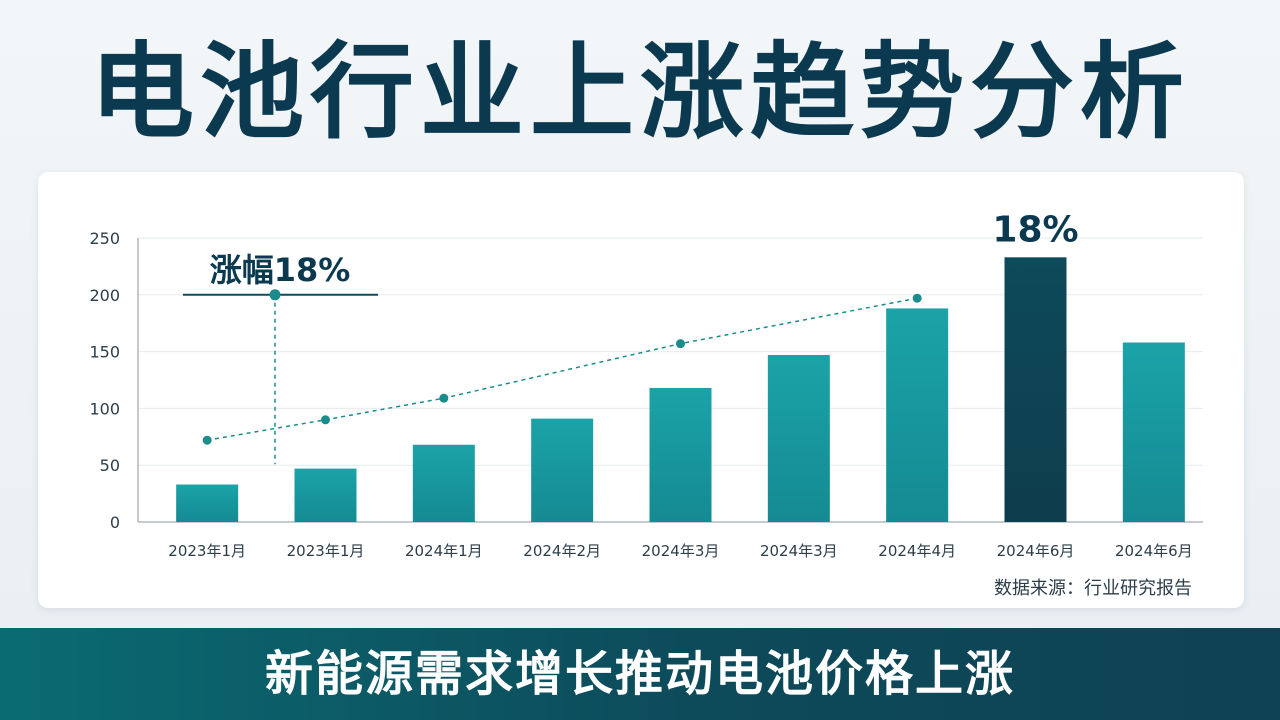 The height and width of the screenshot is (720, 1280). Describe the element at coordinates (104, 238) in the screenshot. I see `y-tick-label: 250` at that location.